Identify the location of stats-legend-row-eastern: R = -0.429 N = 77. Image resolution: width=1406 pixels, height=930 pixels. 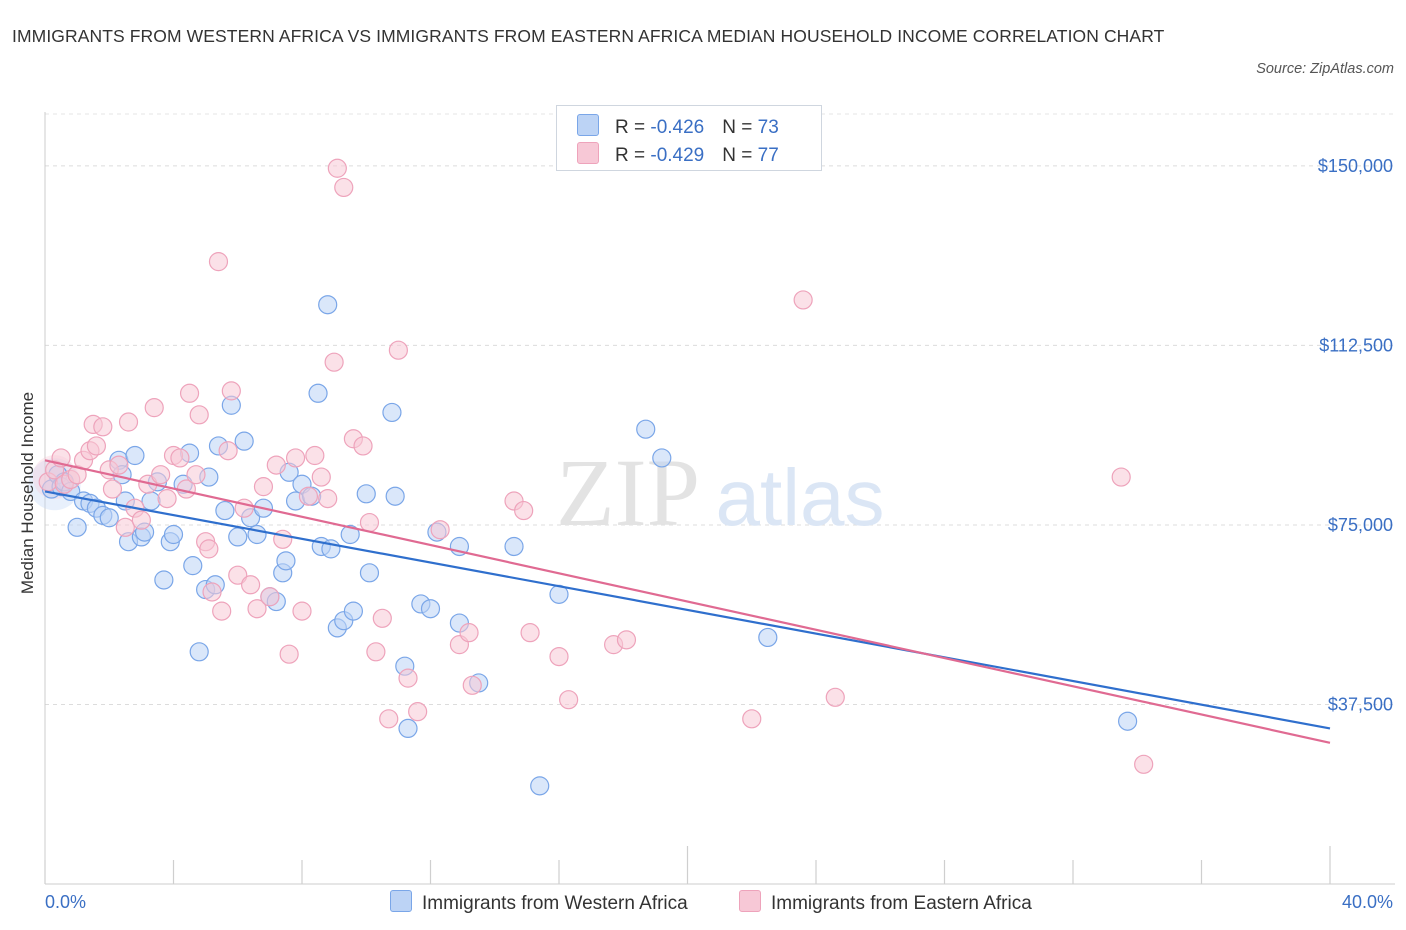
(678, 154).